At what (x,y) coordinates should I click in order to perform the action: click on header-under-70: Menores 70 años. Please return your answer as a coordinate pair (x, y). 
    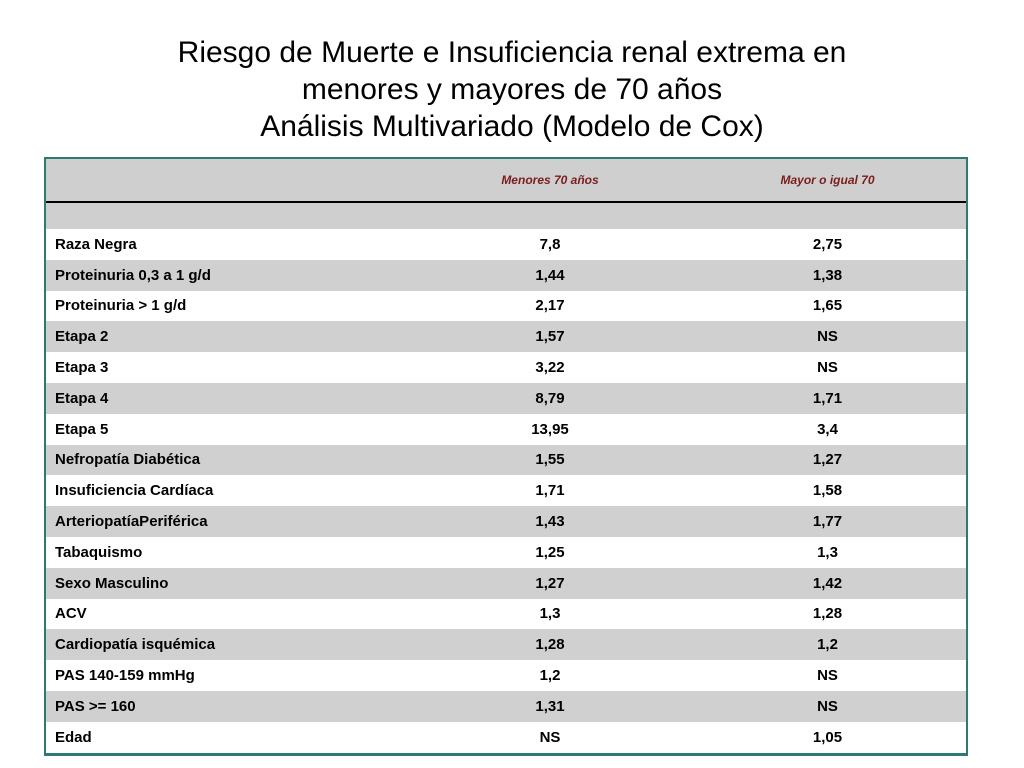
    Looking at the image, I should click on (550, 181).